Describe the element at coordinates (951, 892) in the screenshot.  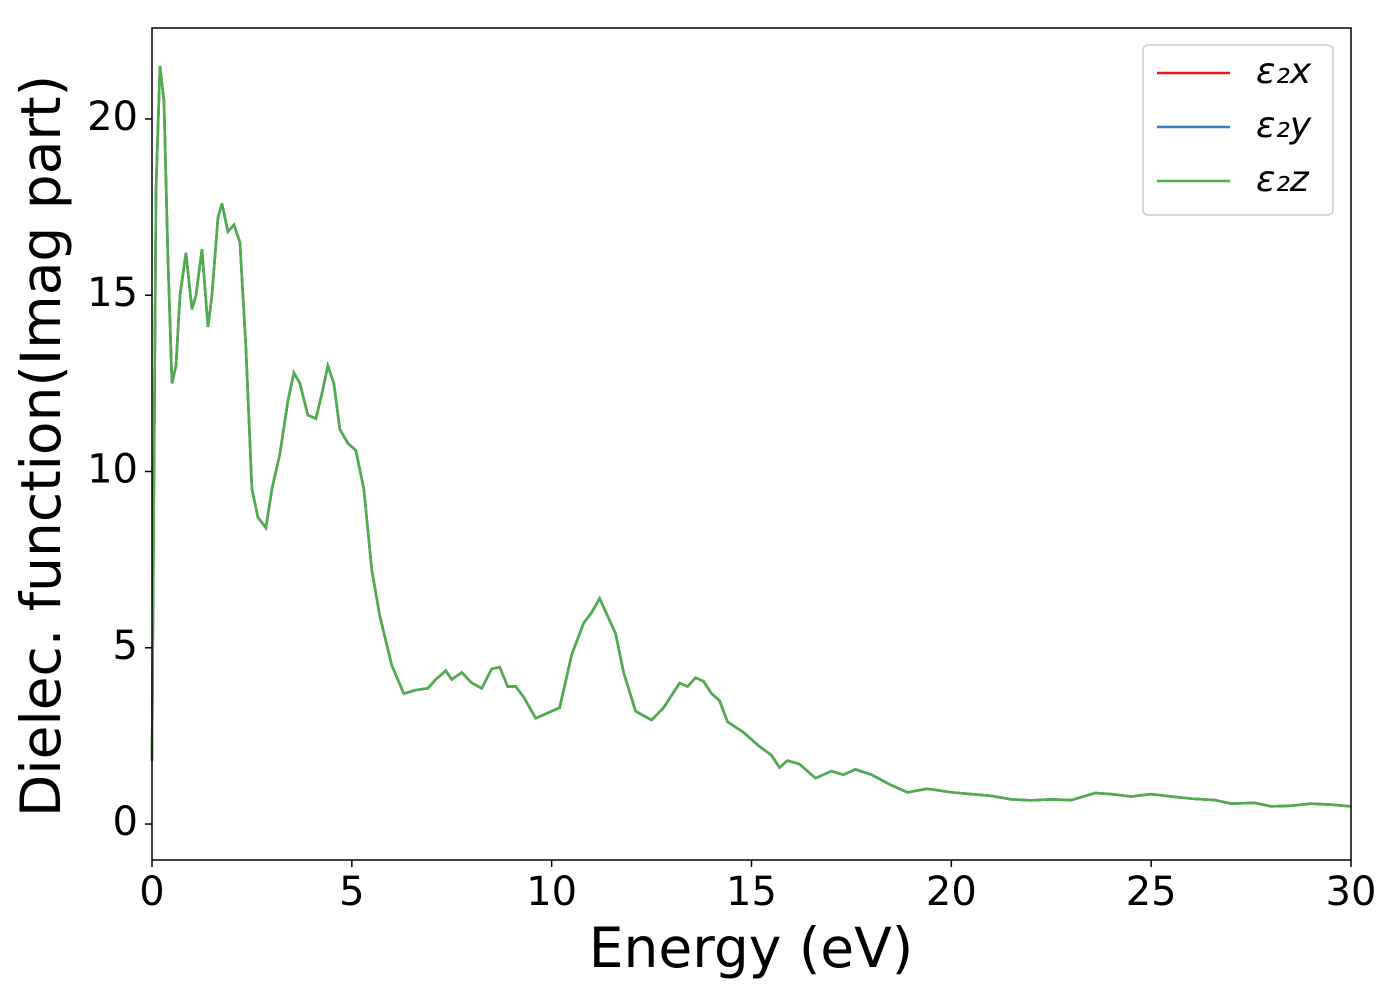
I see `x-tick-label: 20` at that location.